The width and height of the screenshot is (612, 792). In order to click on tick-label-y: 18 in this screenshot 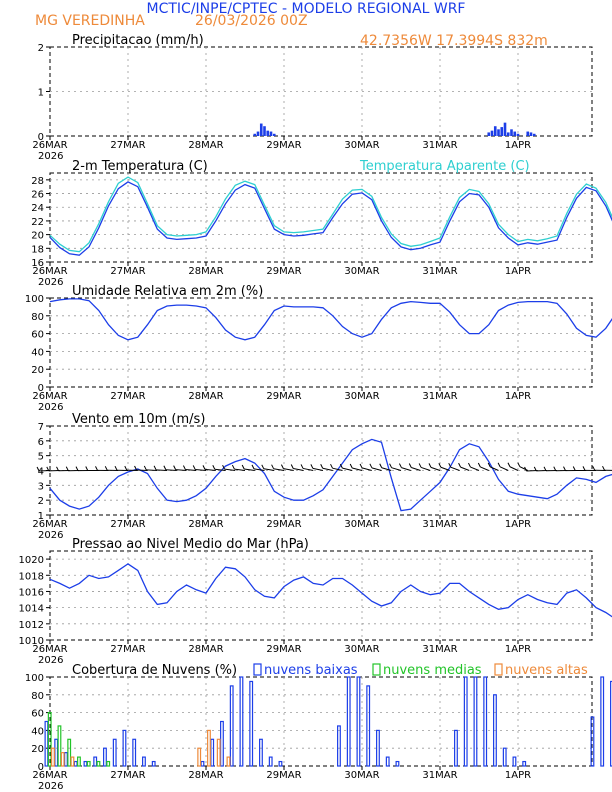, I will do `click(37, 249)`.